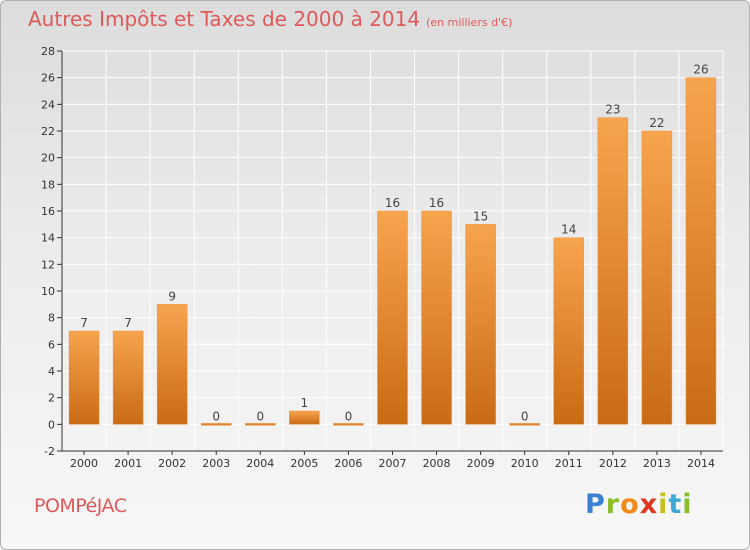 This screenshot has width=750, height=550. I want to click on y-tick-label: 20, so click(48, 158).